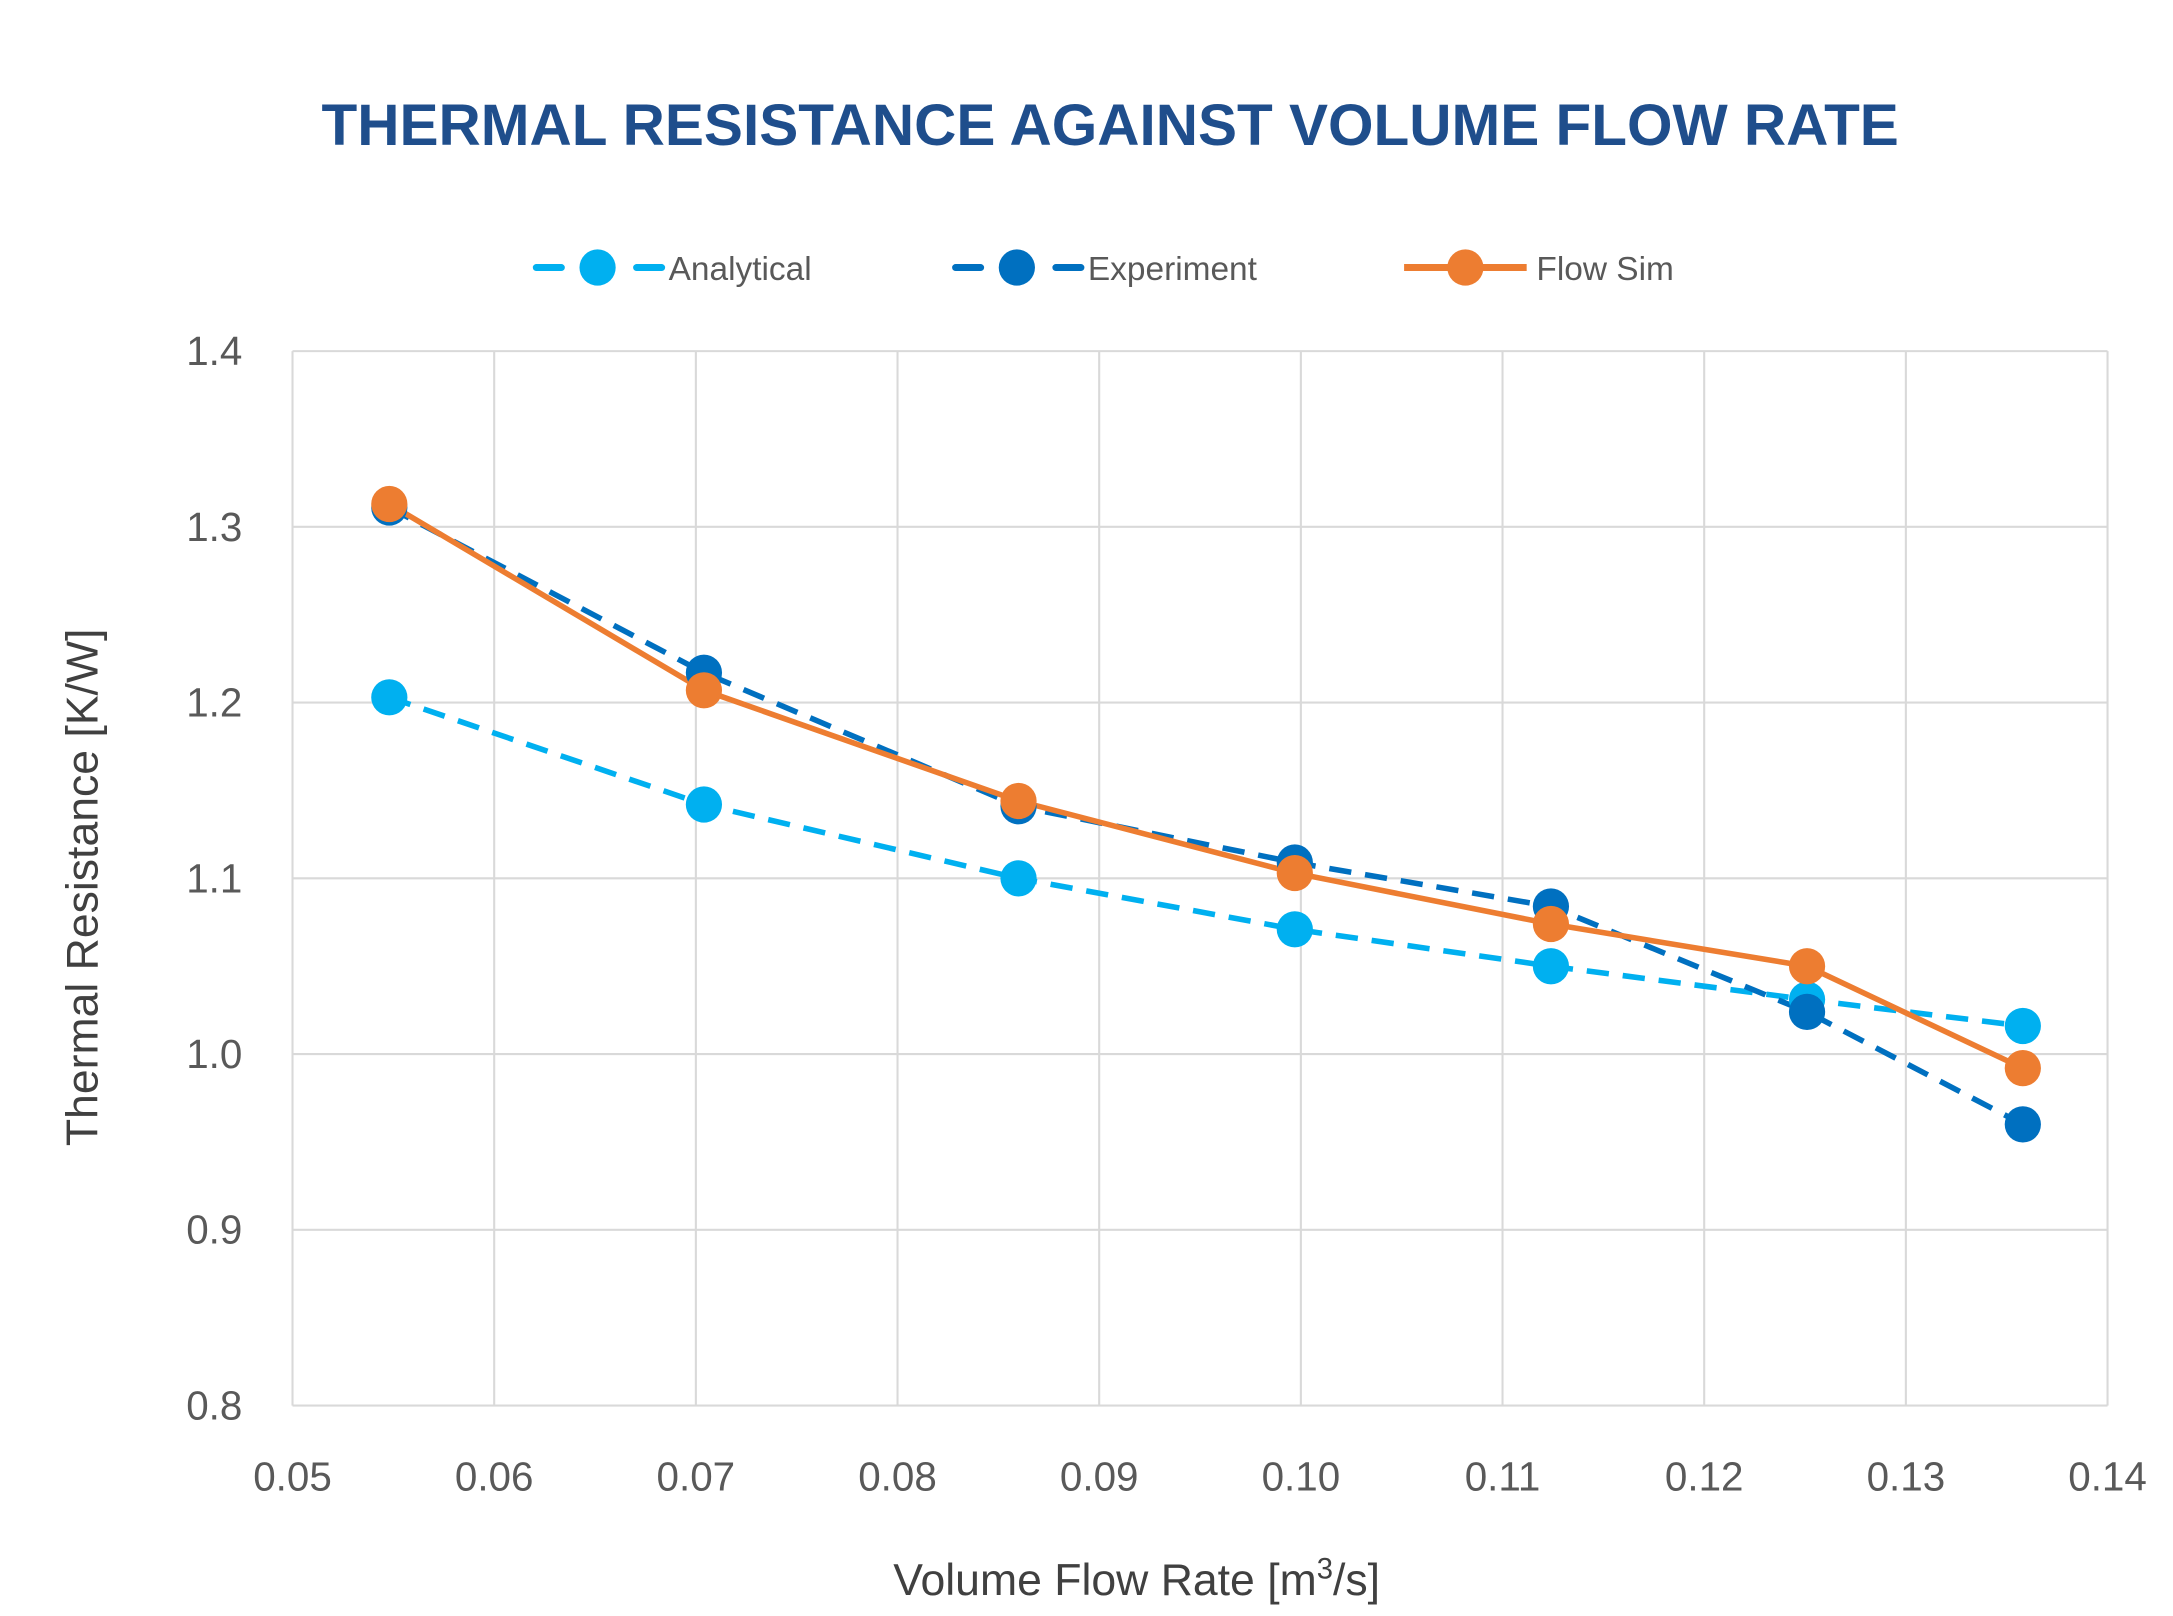  Describe the element at coordinates (897, 1477) in the screenshot. I see `x-tick-label: 0.08` at that location.